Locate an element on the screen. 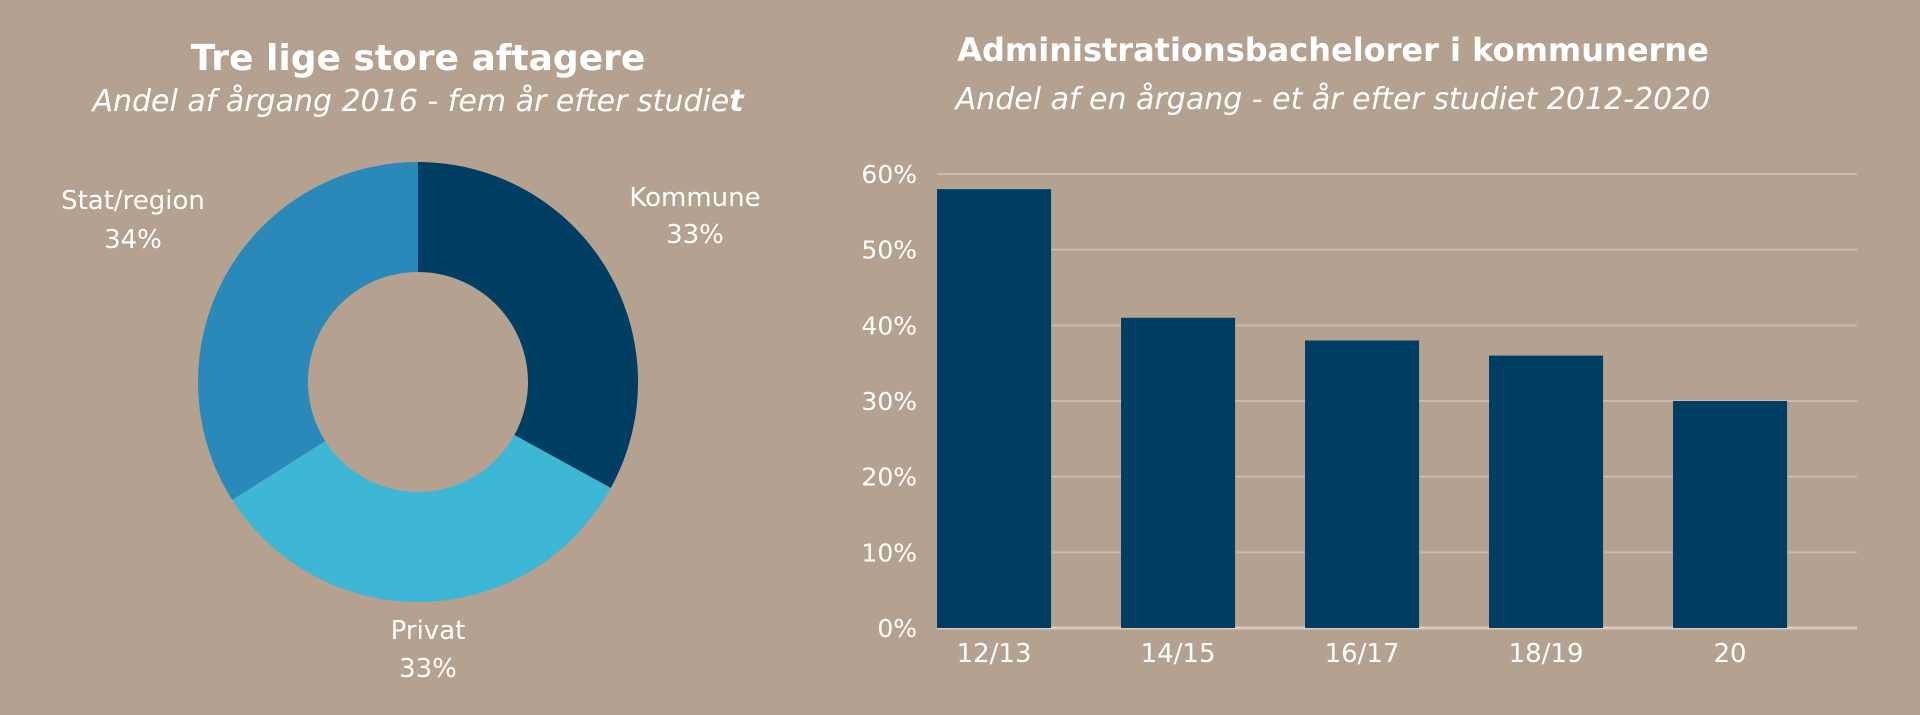  donut-slice-privat is located at coordinates (421, 518).